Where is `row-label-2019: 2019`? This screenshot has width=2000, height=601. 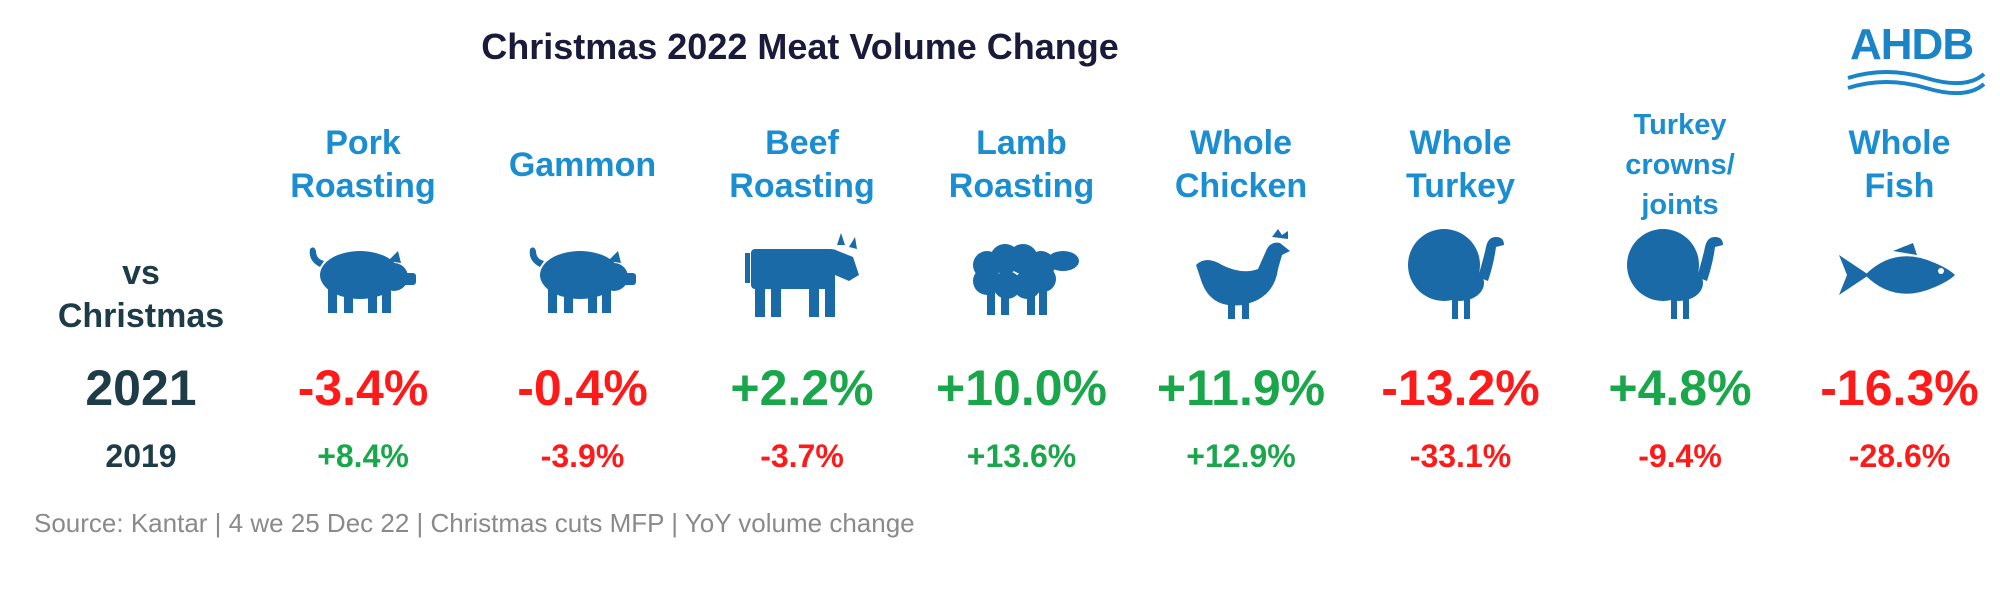 row-label-2019: 2019 is located at coordinates (141, 456).